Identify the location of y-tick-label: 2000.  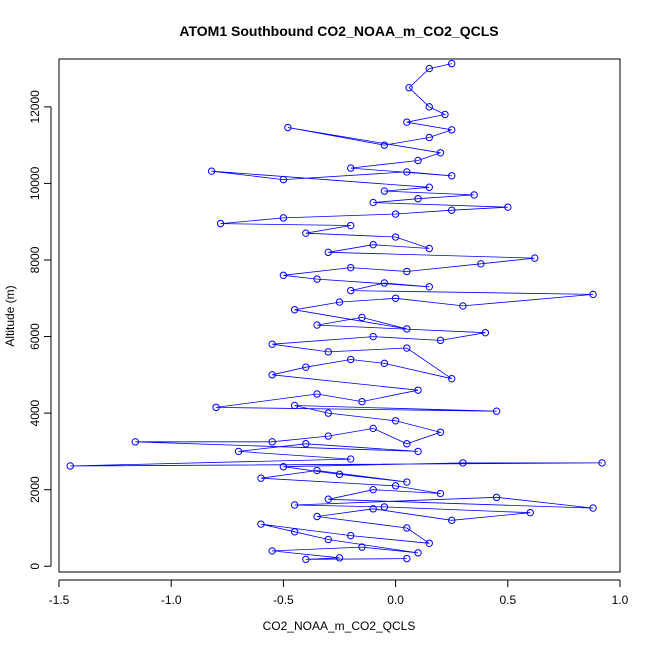
(35, 489).